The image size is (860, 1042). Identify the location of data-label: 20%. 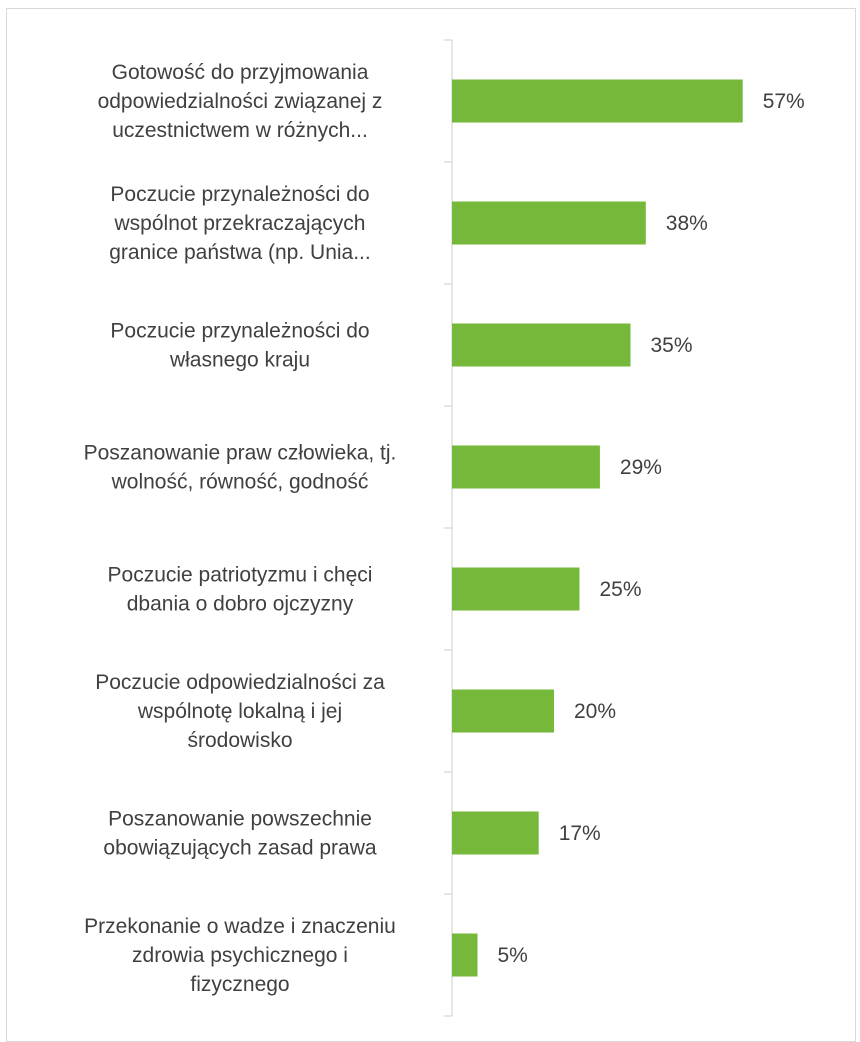
(595, 711).